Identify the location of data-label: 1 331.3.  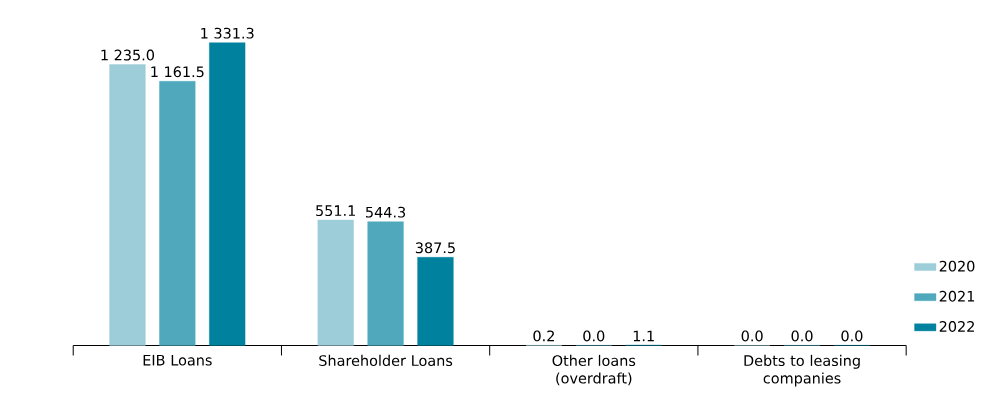
(227, 33).